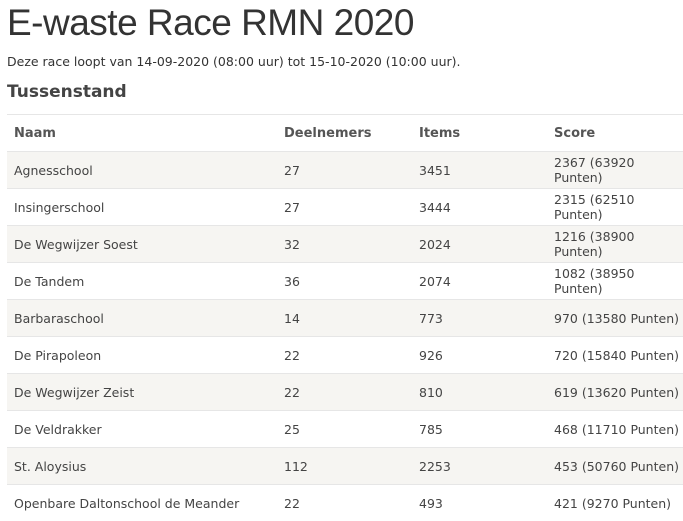  I want to click on table-cell: 421 (9270 Punten), so click(615, 503).